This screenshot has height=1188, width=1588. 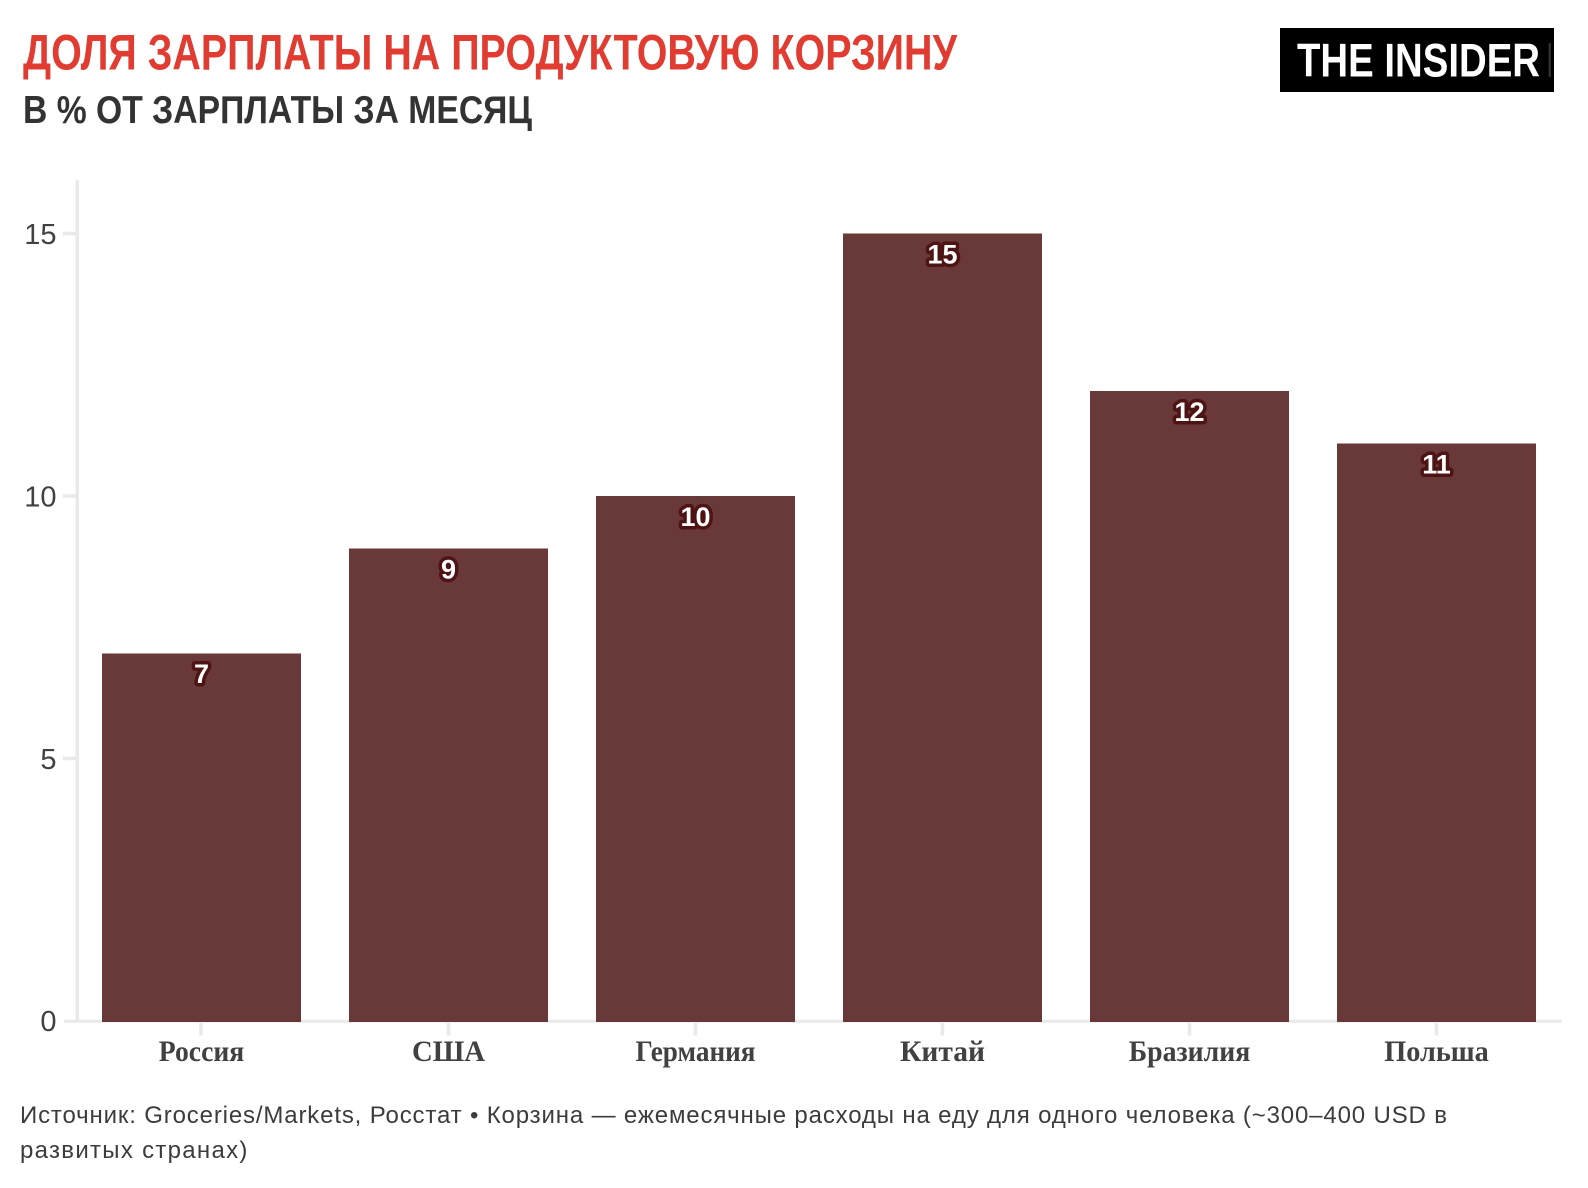 I want to click on svg-text: 11, so click(x=1436, y=465).